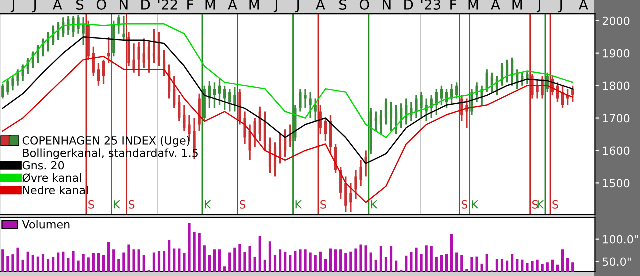 This screenshot has width=640, height=276. I want to click on legend-label: Gns. 20, so click(43, 165).